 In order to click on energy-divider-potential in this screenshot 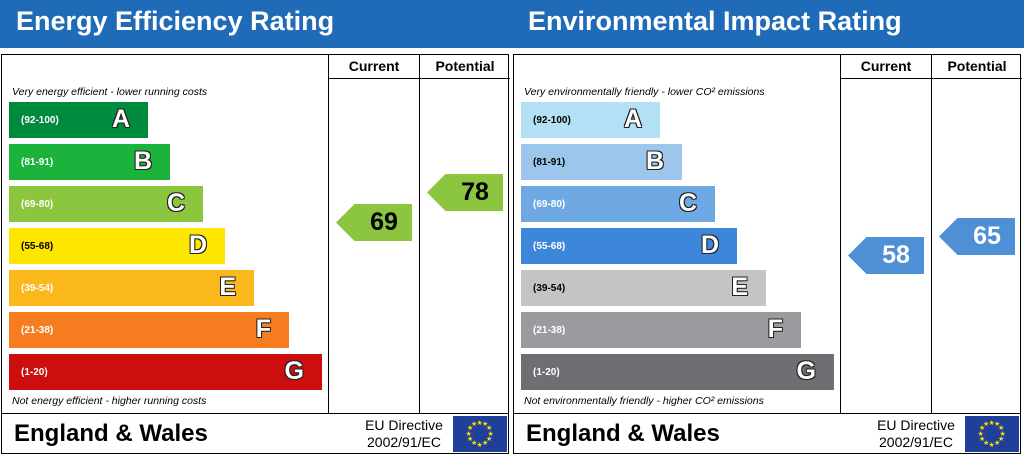, I will do `click(419, 234)`.